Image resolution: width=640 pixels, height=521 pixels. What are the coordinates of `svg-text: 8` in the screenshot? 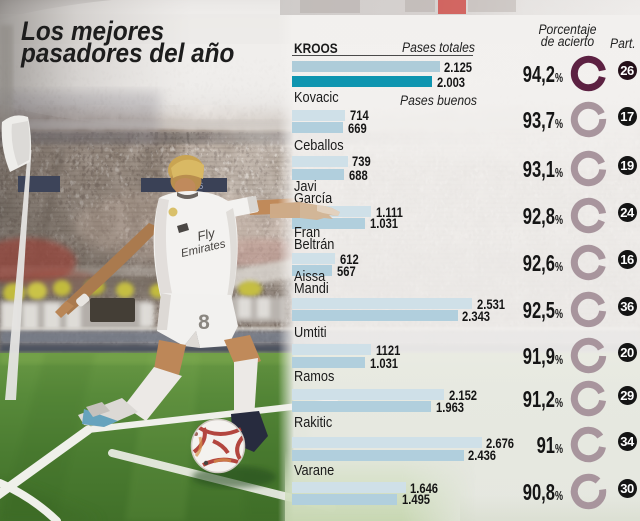 It's located at (204, 322).